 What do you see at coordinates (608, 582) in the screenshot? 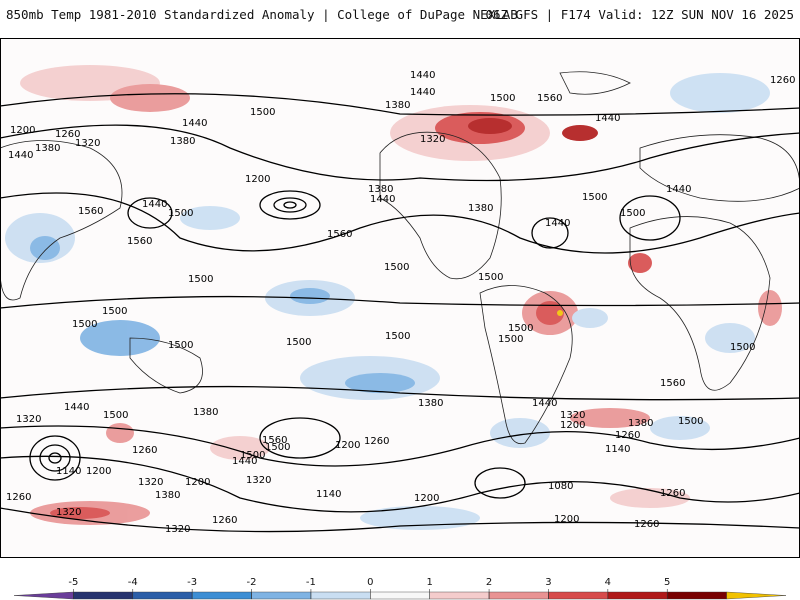
I see `colorbar-tick-label: 4` at bounding box center [608, 582].